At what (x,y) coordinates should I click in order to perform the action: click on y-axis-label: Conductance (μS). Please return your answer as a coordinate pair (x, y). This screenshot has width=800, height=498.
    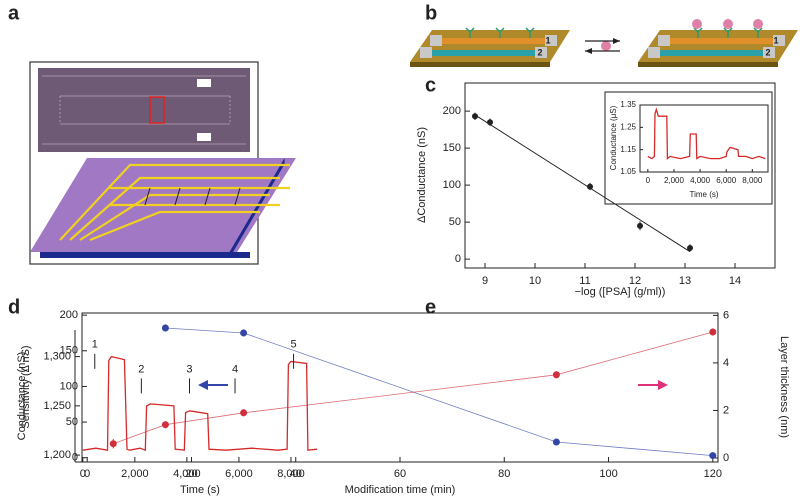
    Looking at the image, I should click on (613, 137).